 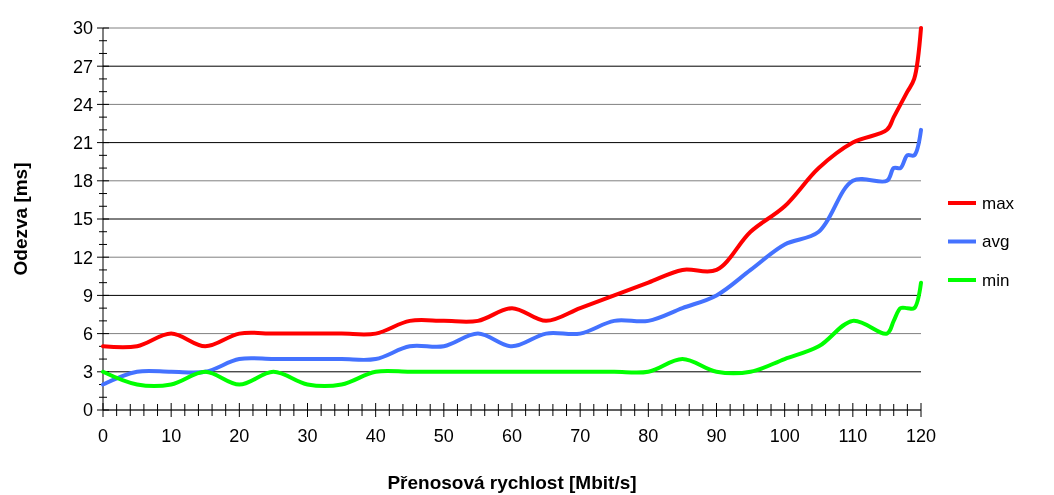 What do you see at coordinates (239, 436) in the screenshot?
I see `x-tick-label: 20` at bounding box center [239, 436].